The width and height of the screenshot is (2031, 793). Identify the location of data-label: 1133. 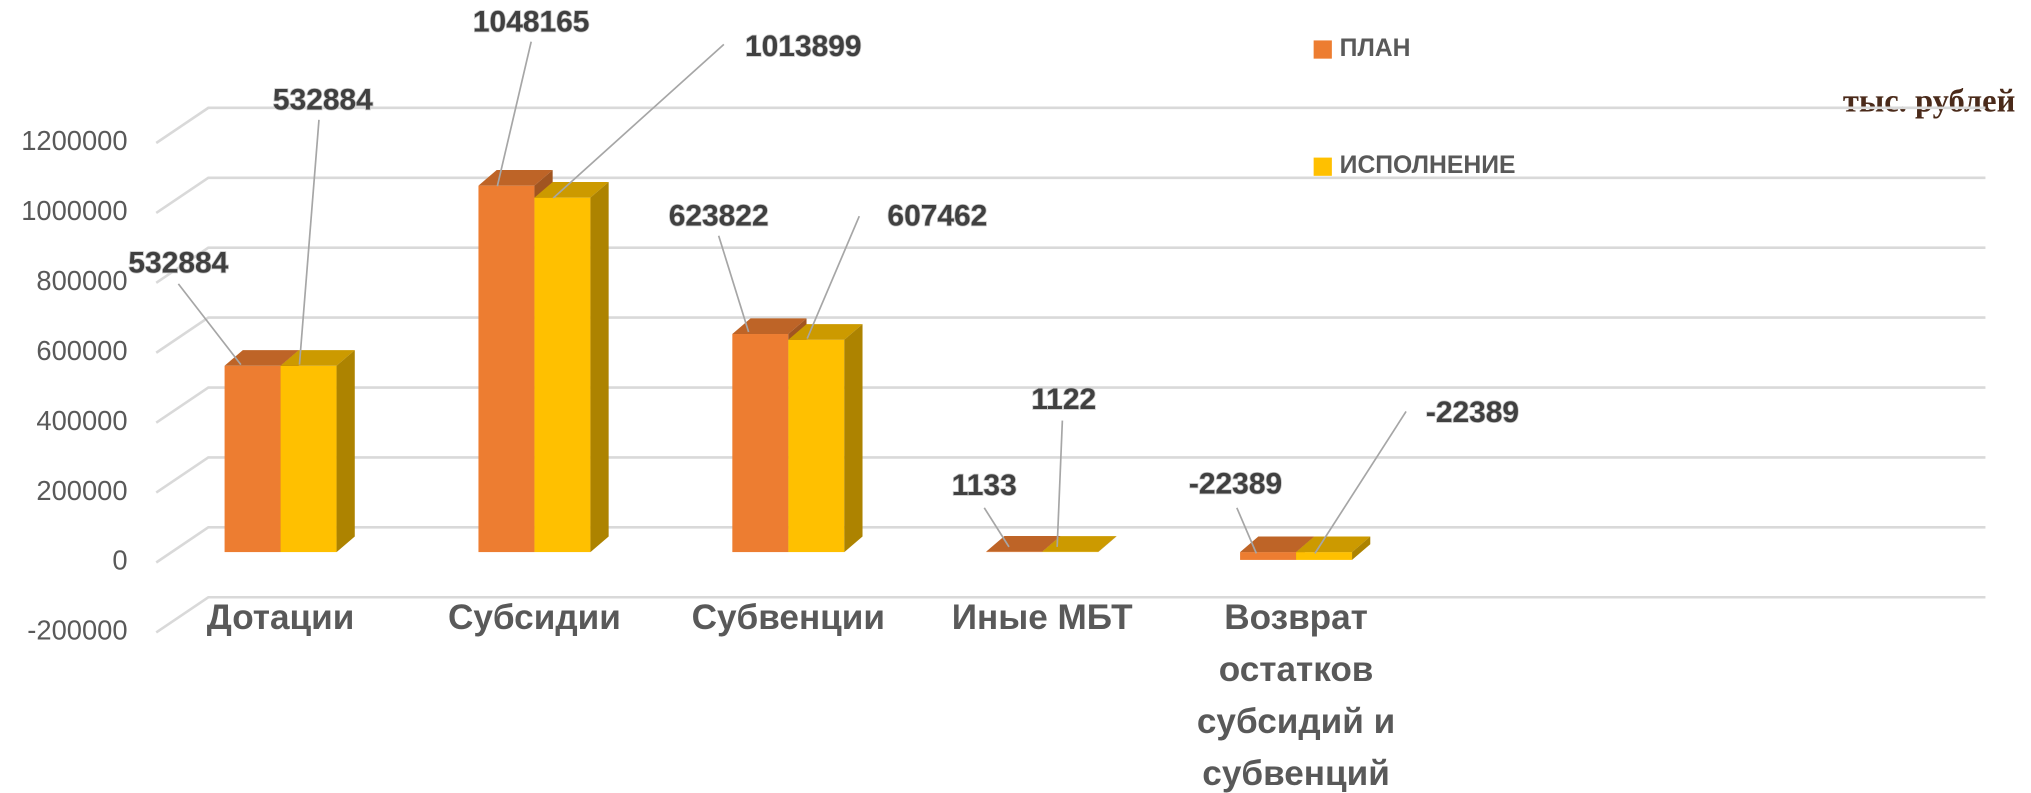
(984, 485).